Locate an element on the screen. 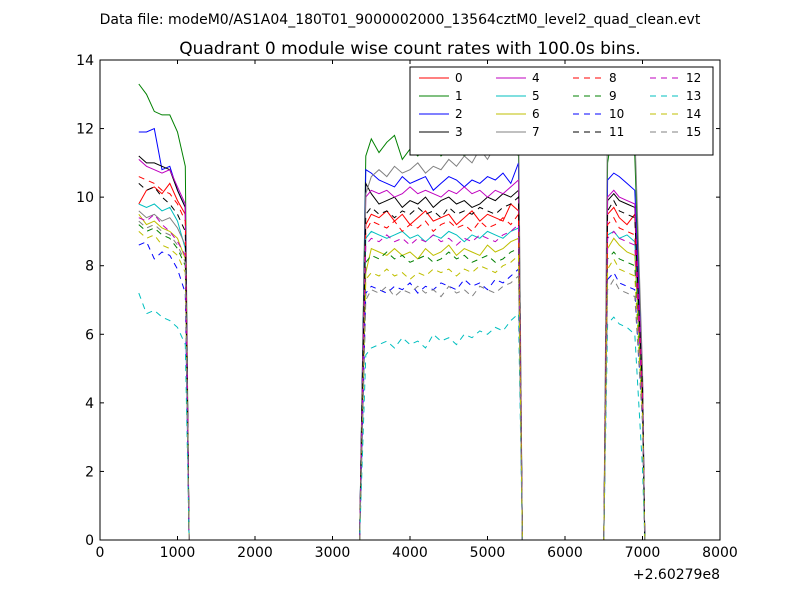  legend-label-6: 6 is located at coordinates (536, 114).